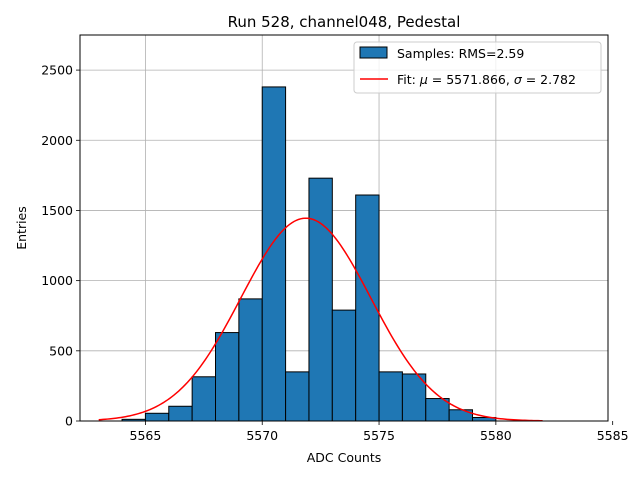 Image resolution: width=640 pixels, height=480 pixels. I want to click on legend-fit-label: Fit: μ = 5571.866, σ = 2.782, so click(486, 79).